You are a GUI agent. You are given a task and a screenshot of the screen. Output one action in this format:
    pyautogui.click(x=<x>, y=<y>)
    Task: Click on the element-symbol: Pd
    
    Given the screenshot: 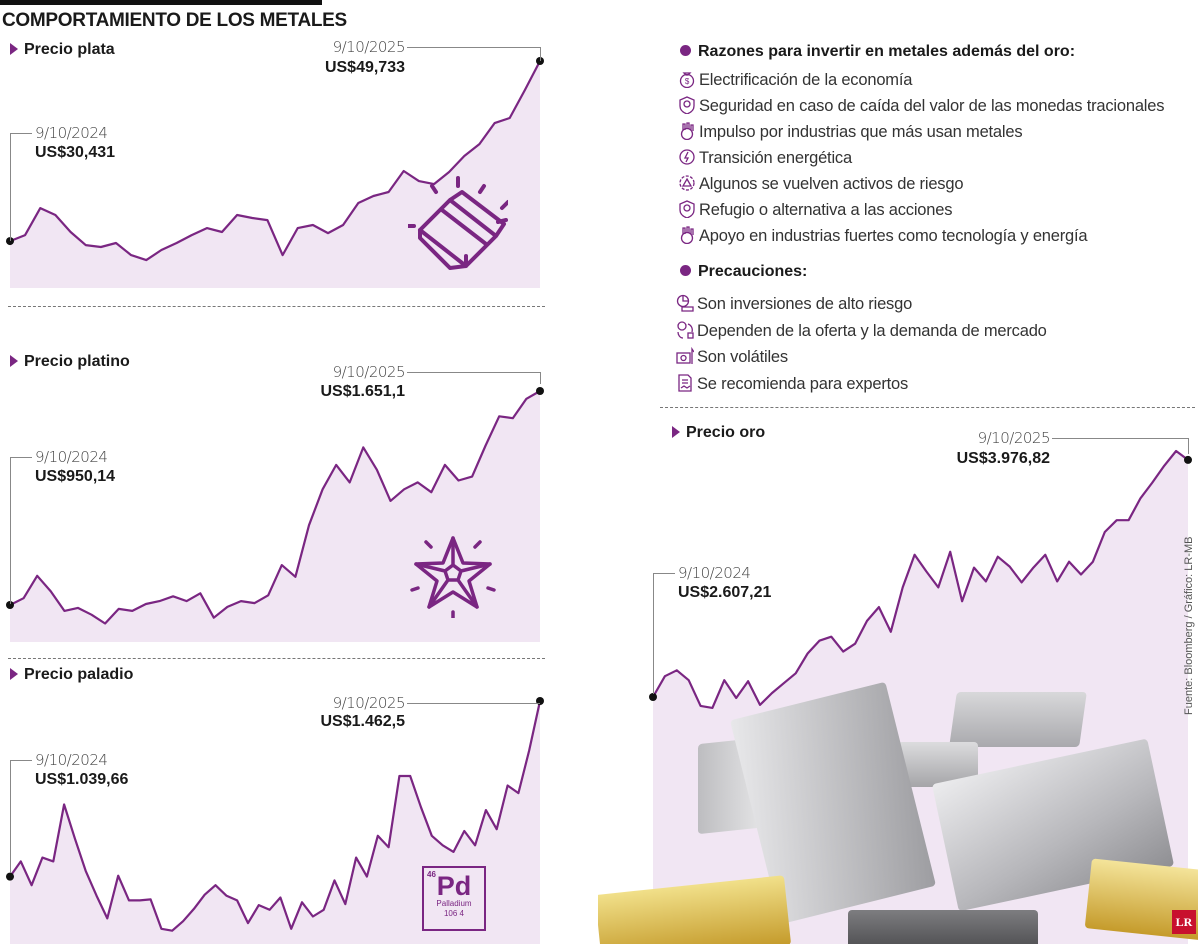 What is the action you would take?
    pyautogui.click(x=454, y=886)
    